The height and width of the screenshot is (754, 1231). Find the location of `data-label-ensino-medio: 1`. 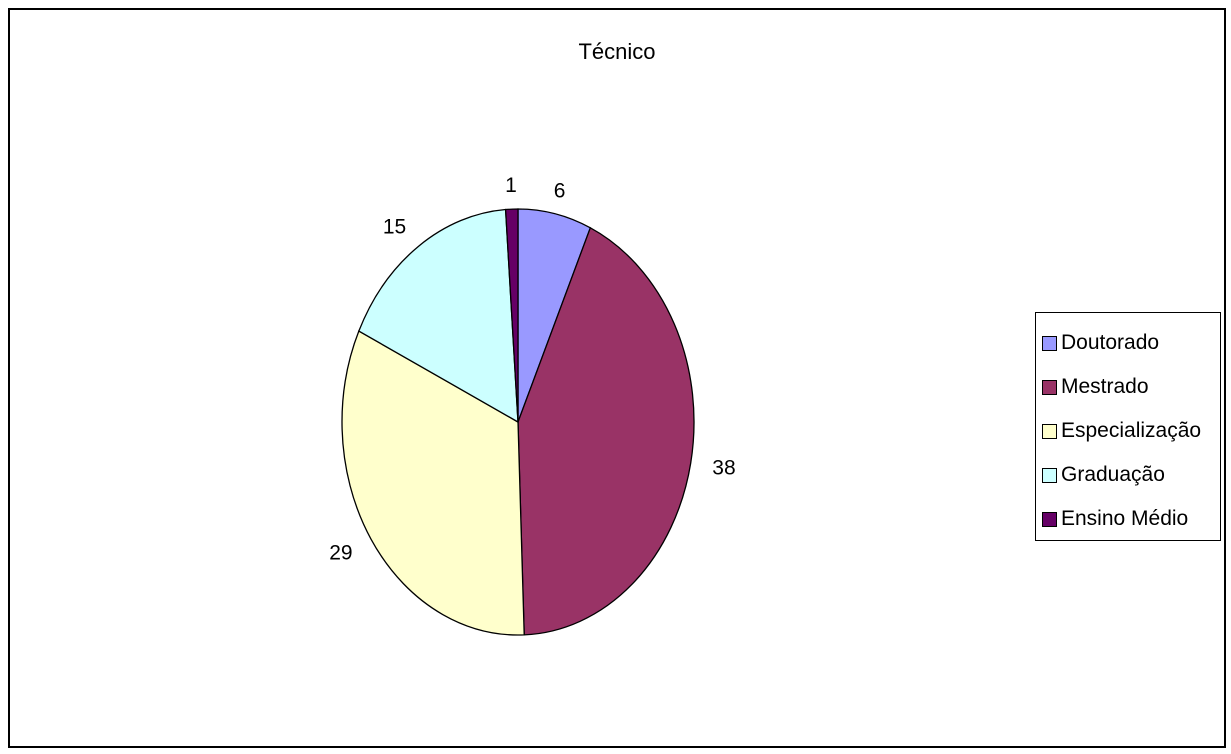

data-label-ensino-medio: 1 is located at coordinates (511, 185).